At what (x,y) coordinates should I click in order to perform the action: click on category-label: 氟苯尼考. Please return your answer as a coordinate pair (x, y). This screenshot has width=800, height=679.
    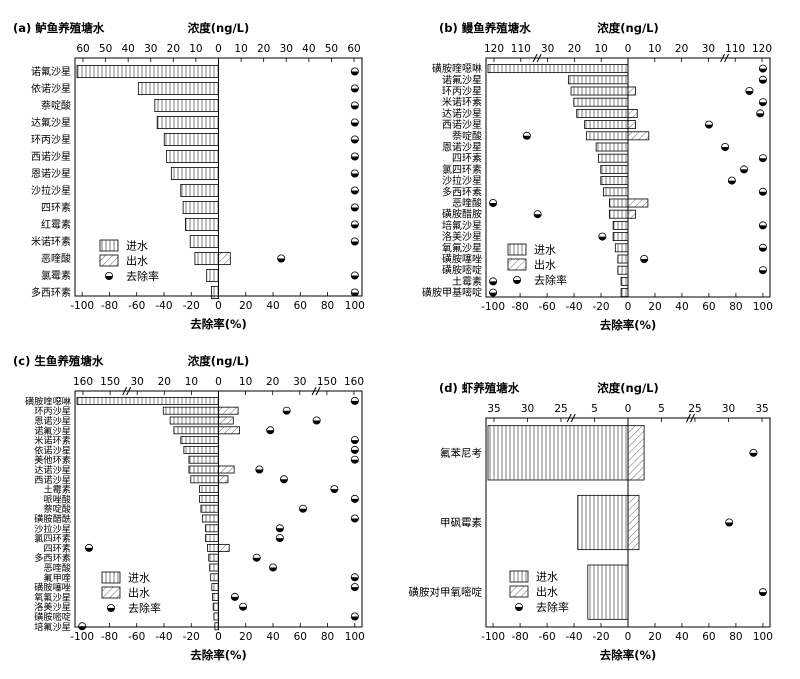
    Looking at the image, I should click on (461, 452).